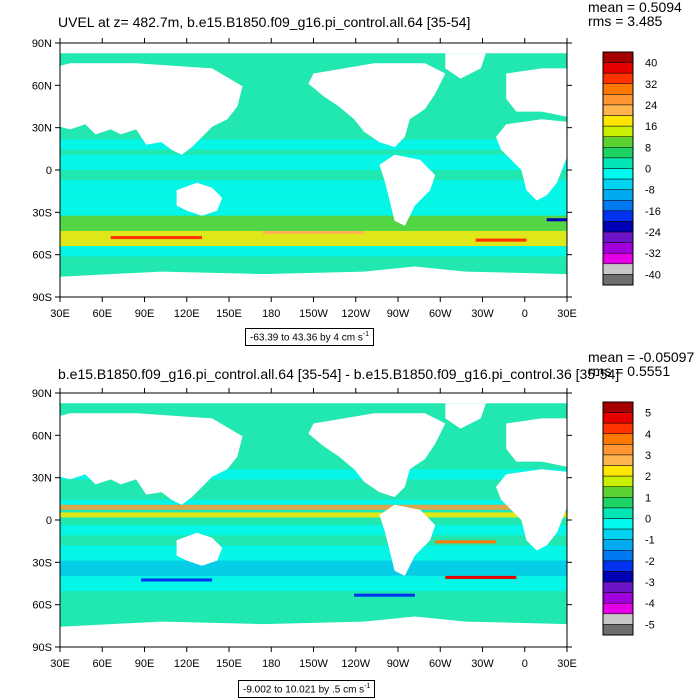 The width and height of the screenshot is (700, 700). Describe the element at coordinates (407, 540) in the screenshot. I see `land-samerica` at that location.